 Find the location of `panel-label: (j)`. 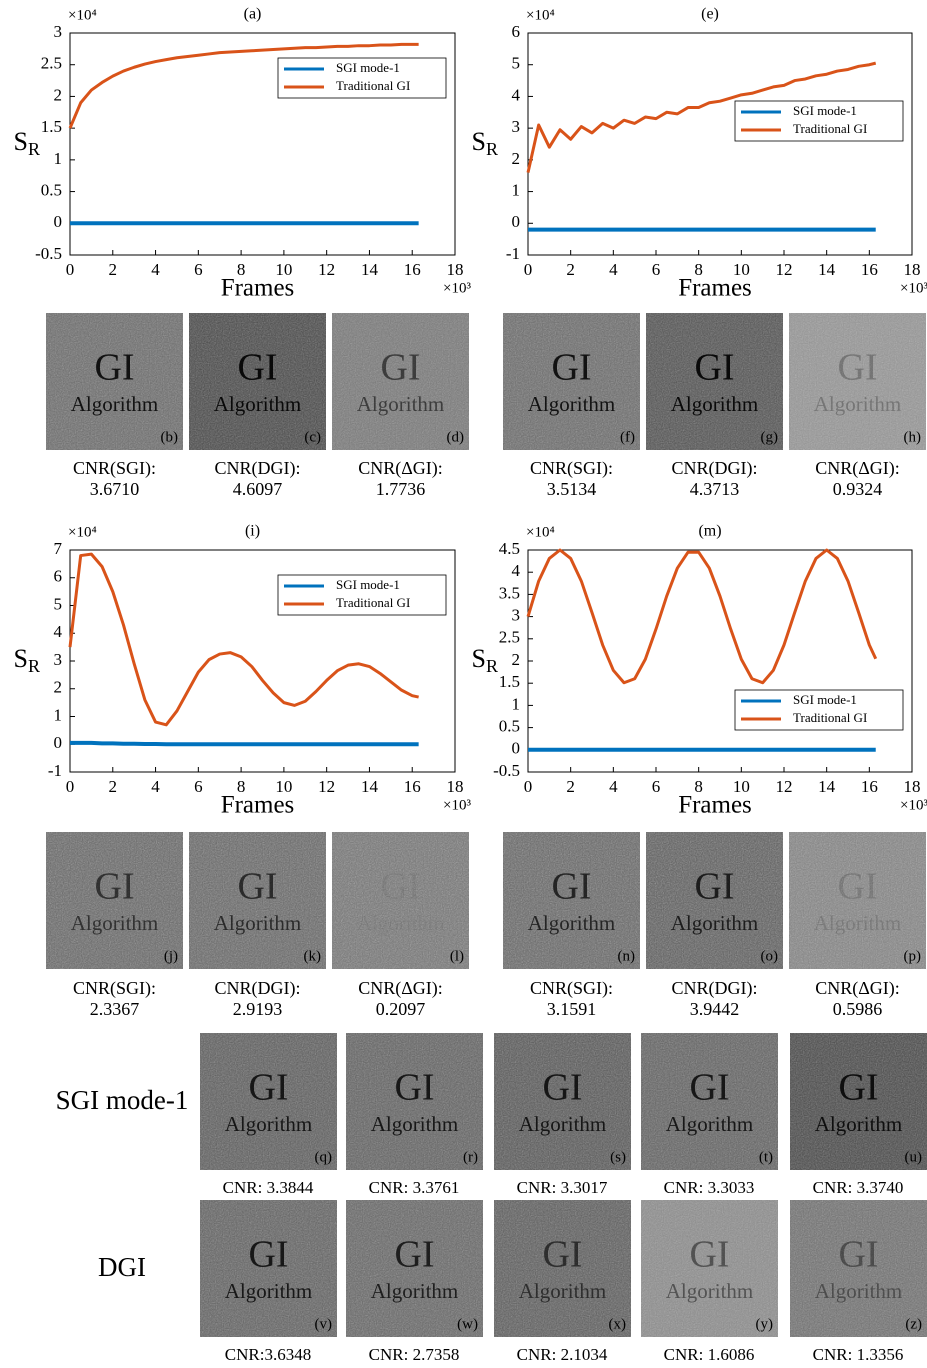

panel-label: (j) is located at coordinates (171, 956).